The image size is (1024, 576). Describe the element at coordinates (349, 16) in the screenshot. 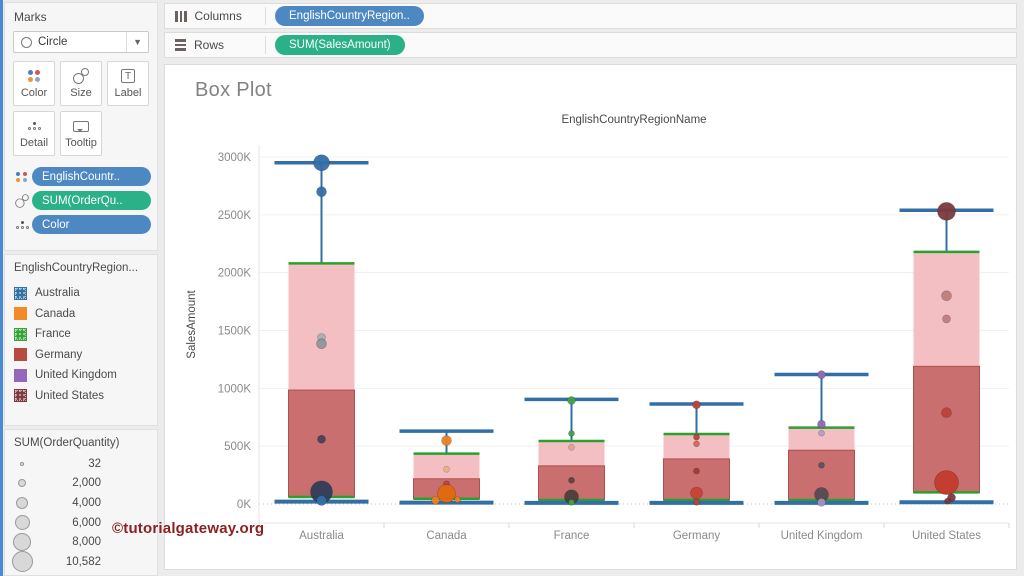

I see `columns-pill: EnglishCountryRegion..` at that location.